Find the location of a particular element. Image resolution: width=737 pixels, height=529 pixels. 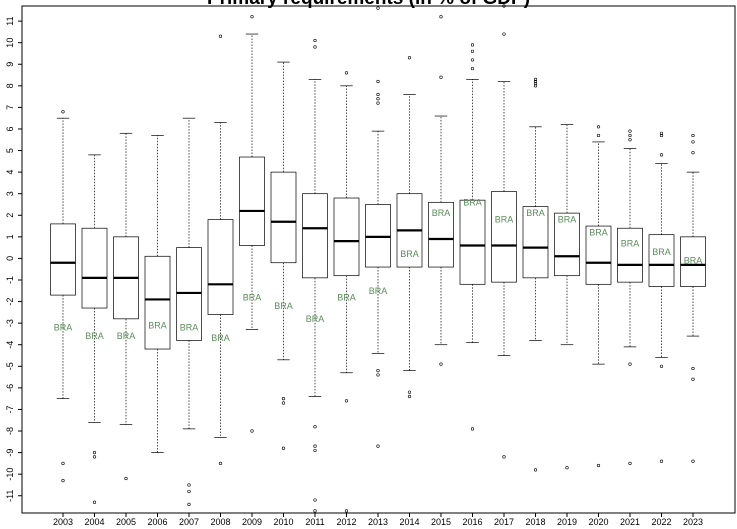

x-tick-label: 2008 is located at coordinates (220, 522).